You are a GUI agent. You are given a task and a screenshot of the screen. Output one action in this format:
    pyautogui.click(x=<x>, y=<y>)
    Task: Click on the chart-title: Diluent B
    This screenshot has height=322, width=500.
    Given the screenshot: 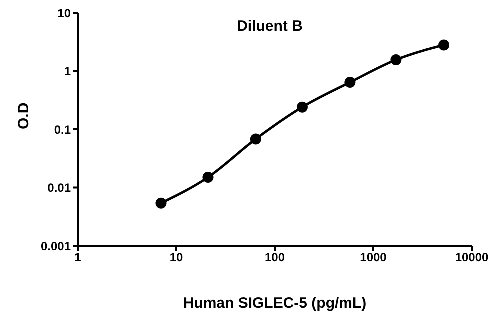 What is the action you would take?
    pyautogui.click(x=270, y=26)
    